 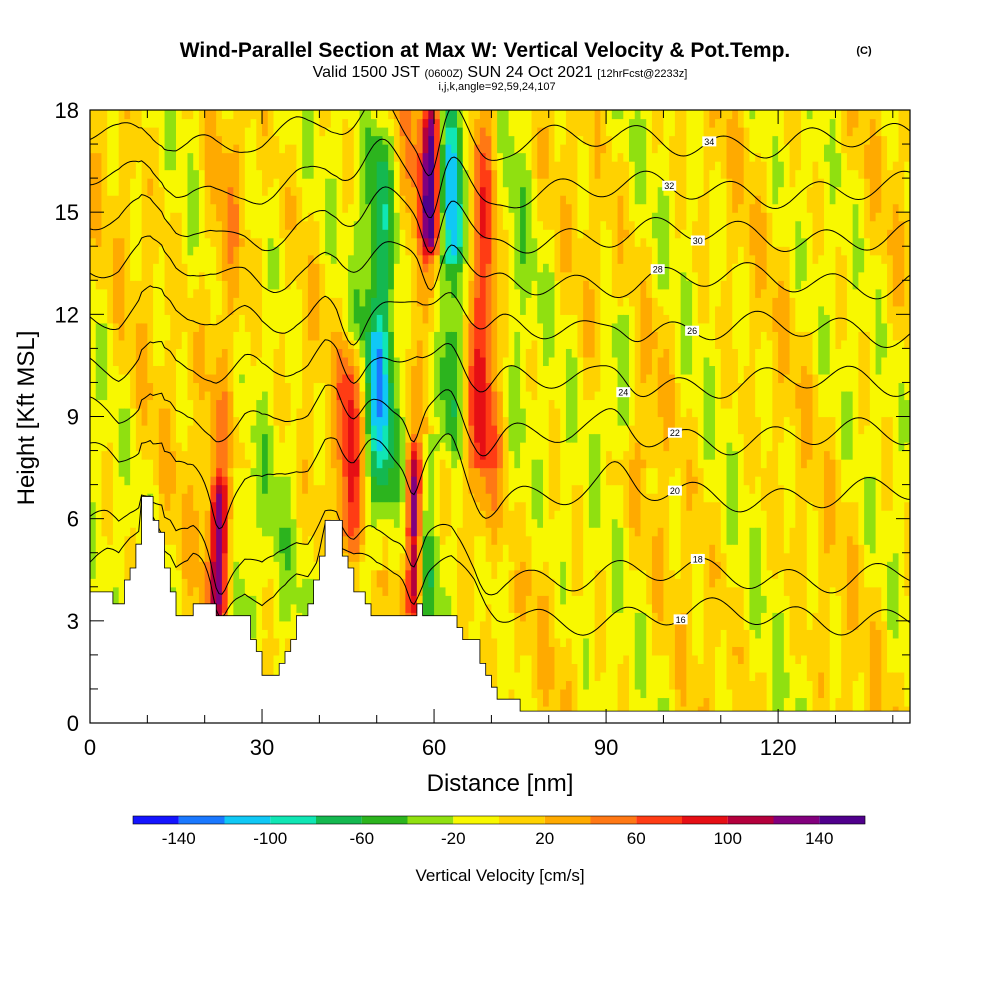 What do you see at coordinates (499, 875) in the screenshot?
I see `colorbar-label: Vertical Velocity [cm/s]` at bounding box center [499, 875].